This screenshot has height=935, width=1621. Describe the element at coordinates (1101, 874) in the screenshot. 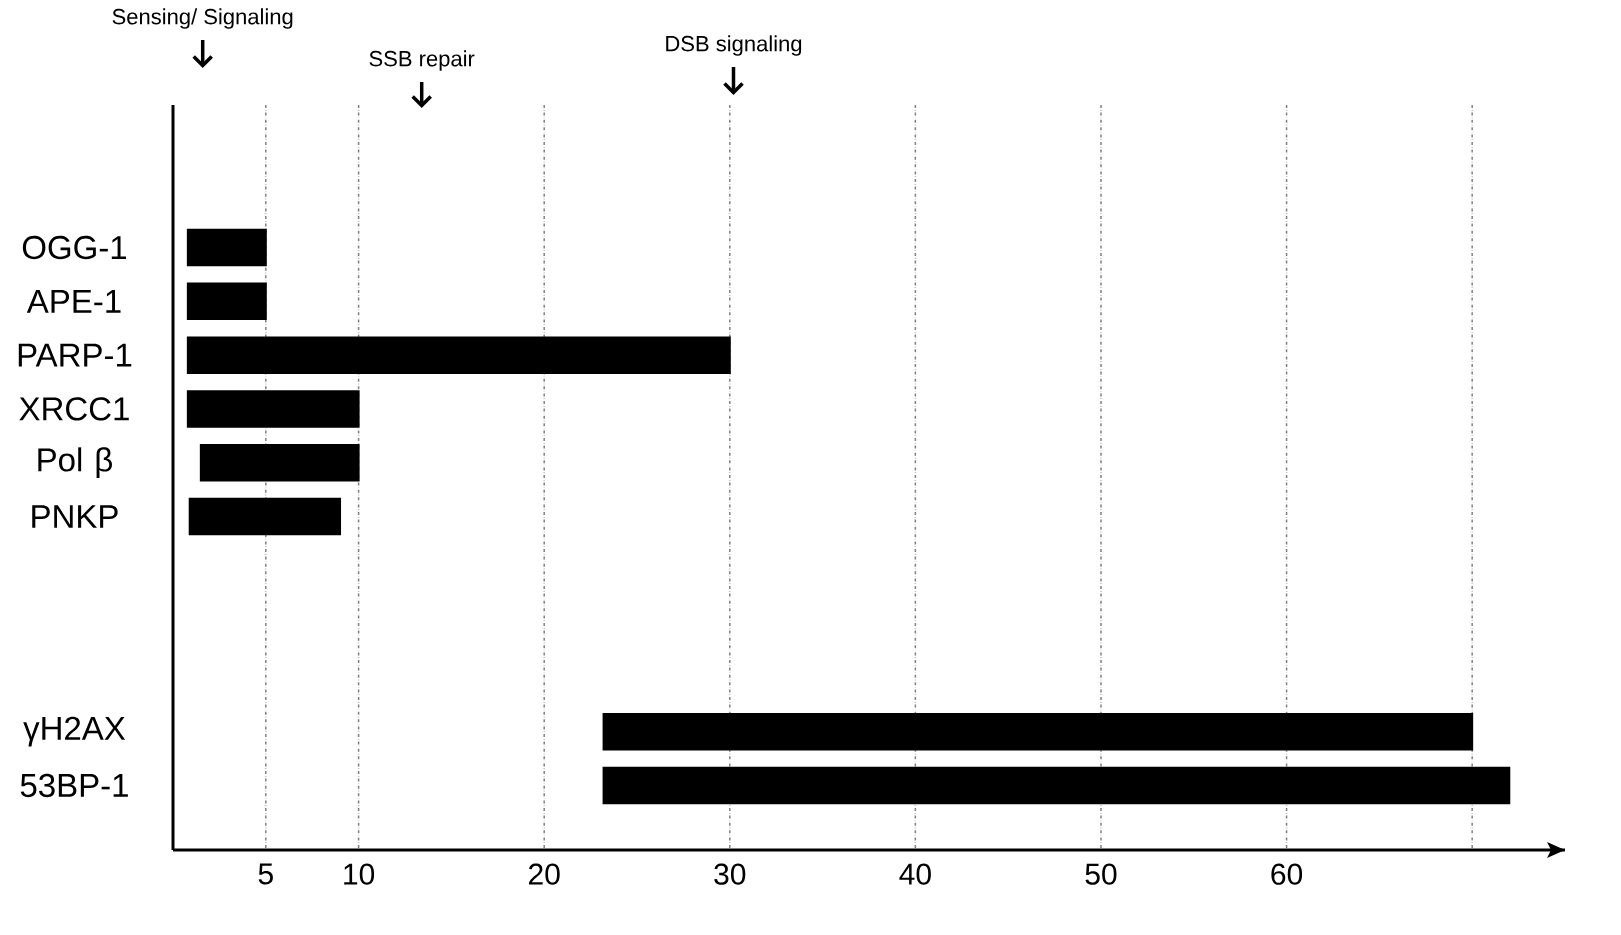

I see `x-tick-label: 50` at that location.